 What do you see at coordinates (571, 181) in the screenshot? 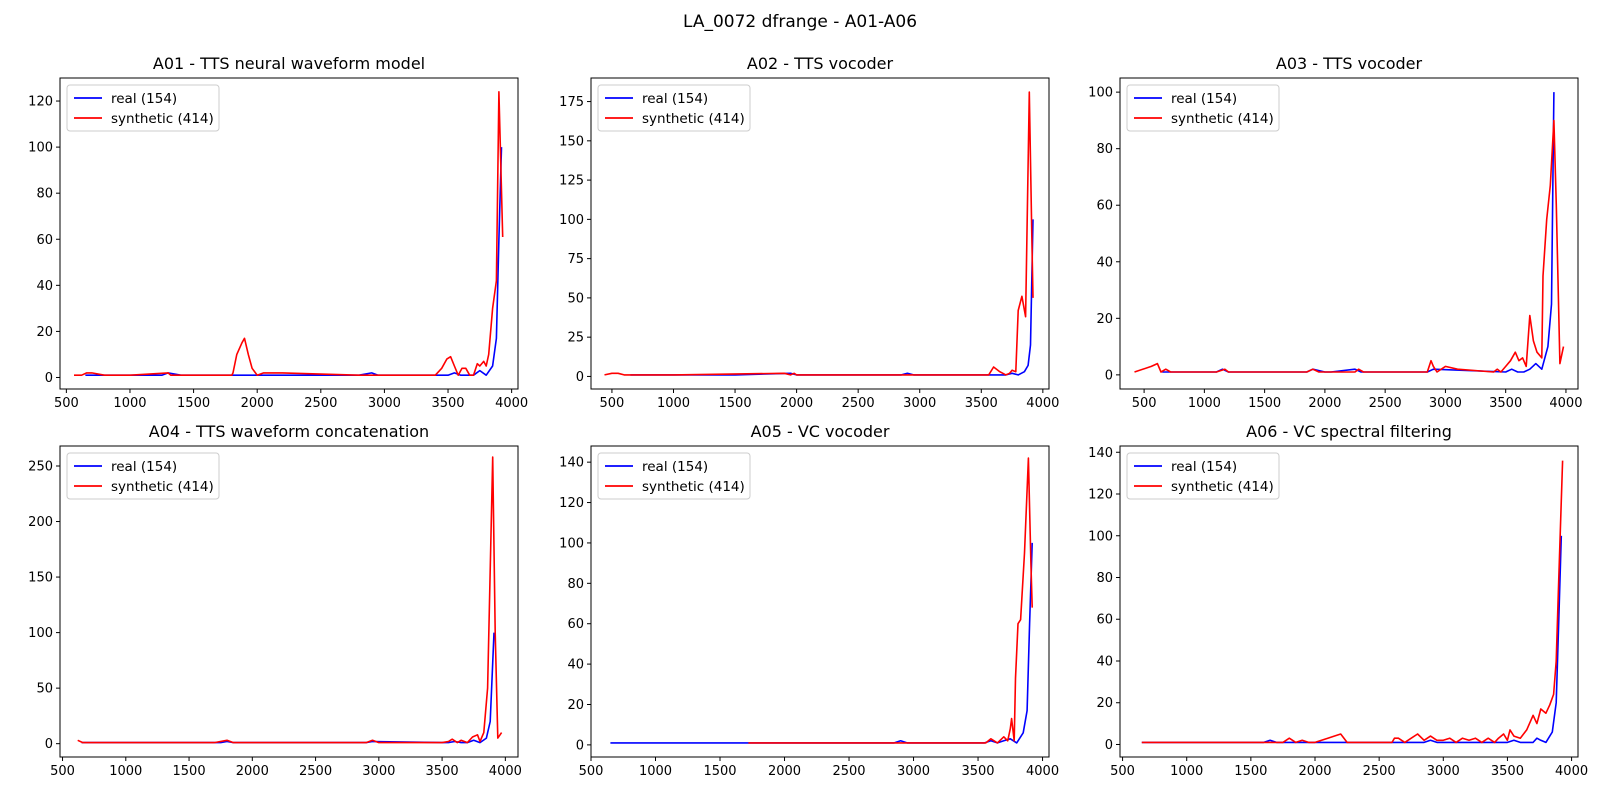
I see `y-tick-label: 125` at bounding box center [571, 181].